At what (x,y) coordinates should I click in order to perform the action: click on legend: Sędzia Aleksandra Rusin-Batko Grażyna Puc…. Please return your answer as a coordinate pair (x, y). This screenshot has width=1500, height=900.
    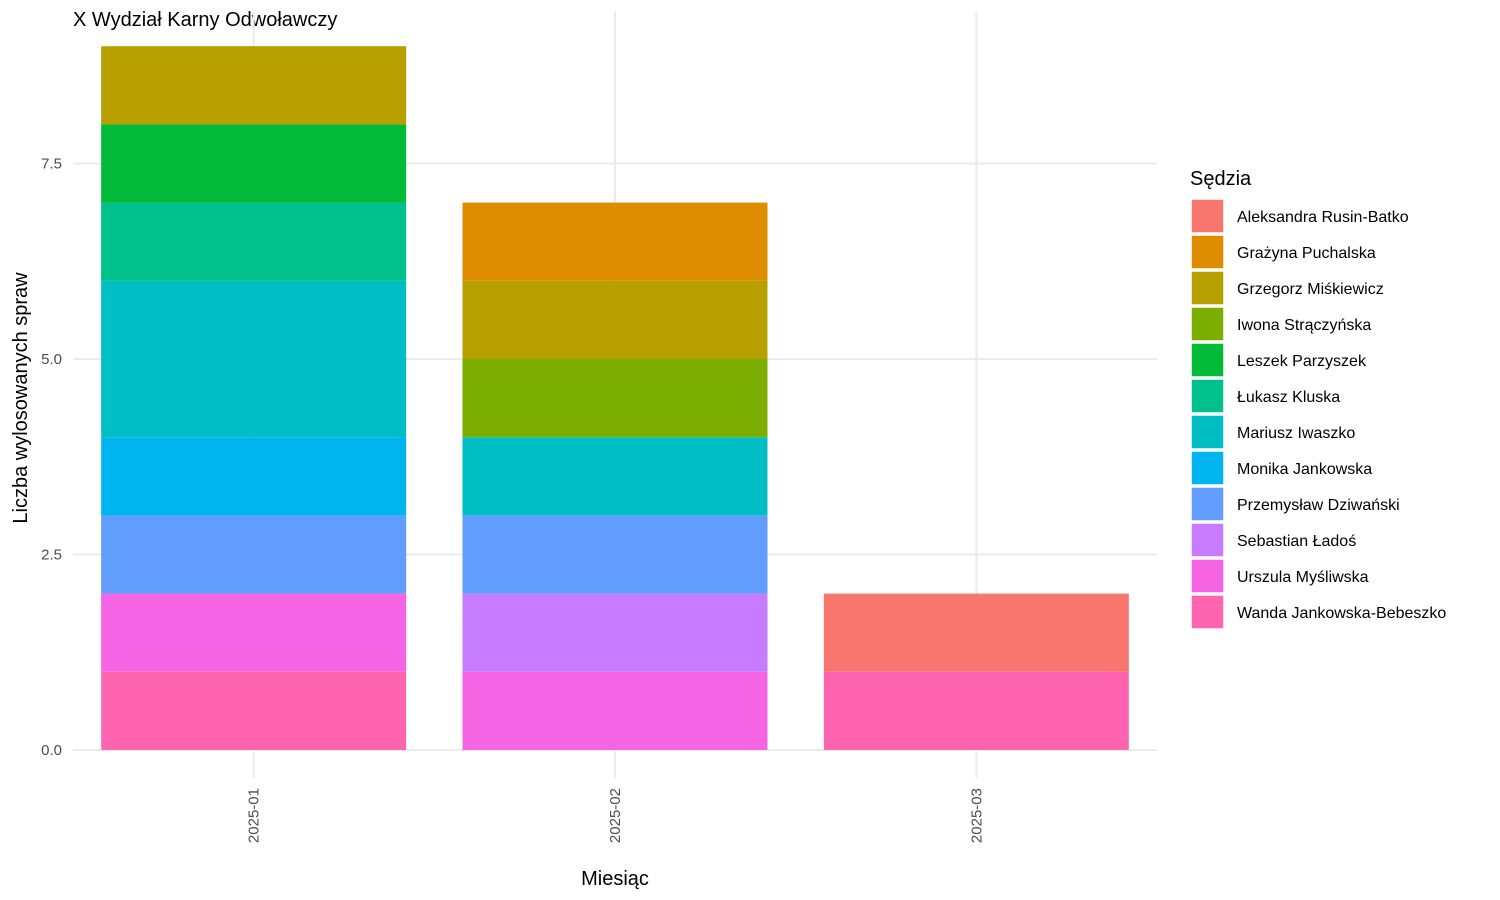
    Looking at the image, I should click on (1318, 399).